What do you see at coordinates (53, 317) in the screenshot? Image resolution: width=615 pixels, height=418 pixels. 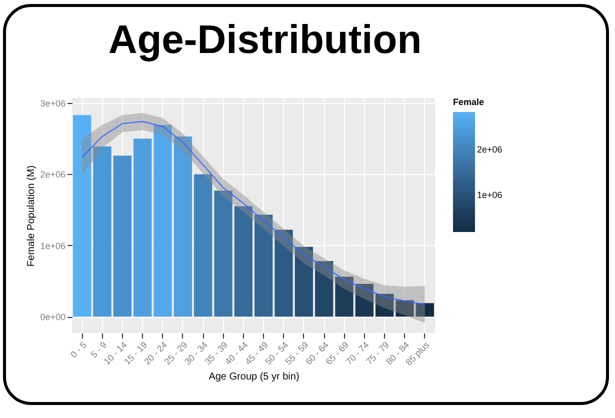 I see `y-tick-label: 0e+00` at bounding box center [53, 317].